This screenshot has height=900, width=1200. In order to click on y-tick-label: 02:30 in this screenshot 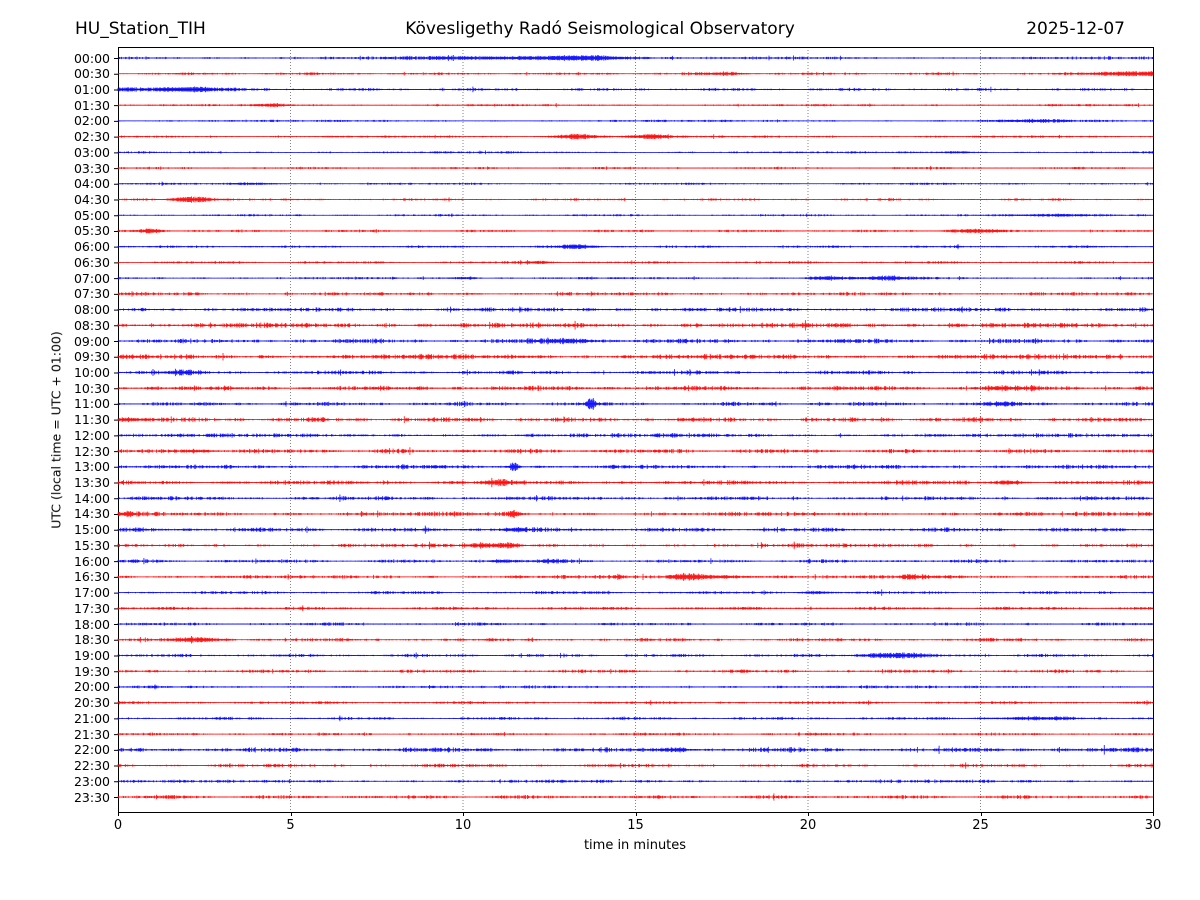, I will do `click(91, 137)`.